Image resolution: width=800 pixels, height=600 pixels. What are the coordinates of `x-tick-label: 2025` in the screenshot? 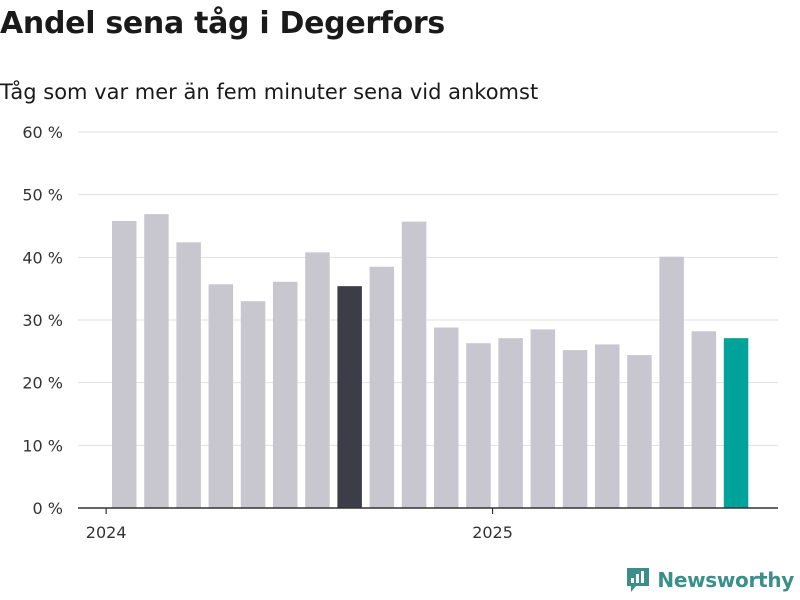 It's located at (492, 532).